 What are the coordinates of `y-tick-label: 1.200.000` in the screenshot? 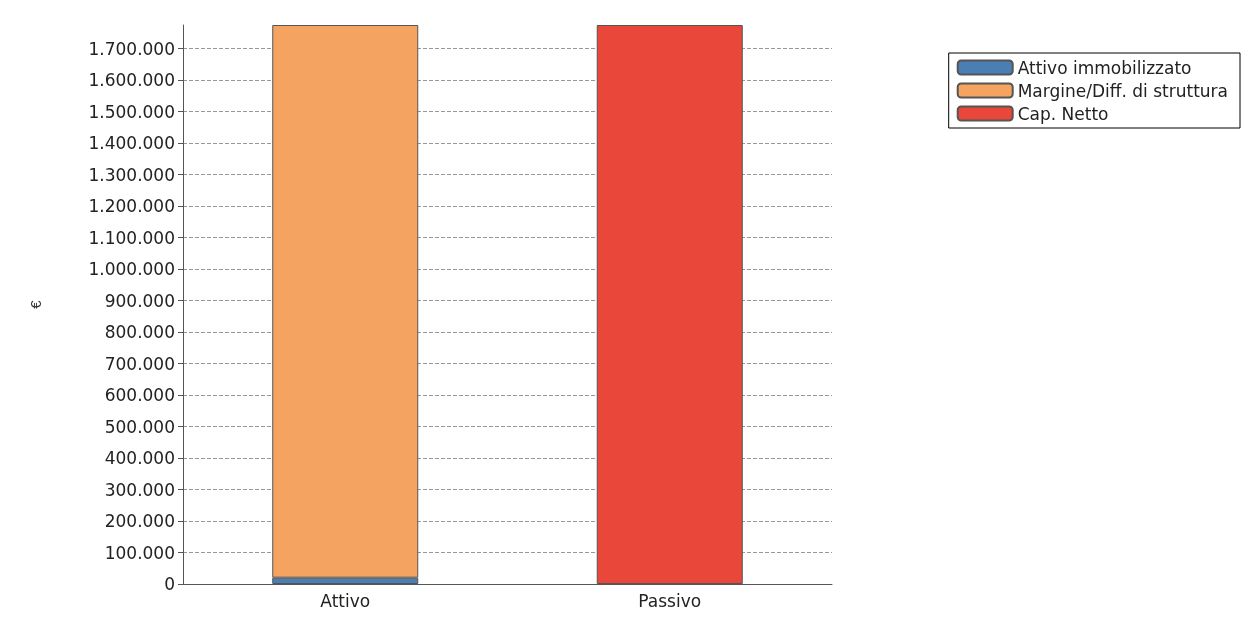 It's located at (131, 206).